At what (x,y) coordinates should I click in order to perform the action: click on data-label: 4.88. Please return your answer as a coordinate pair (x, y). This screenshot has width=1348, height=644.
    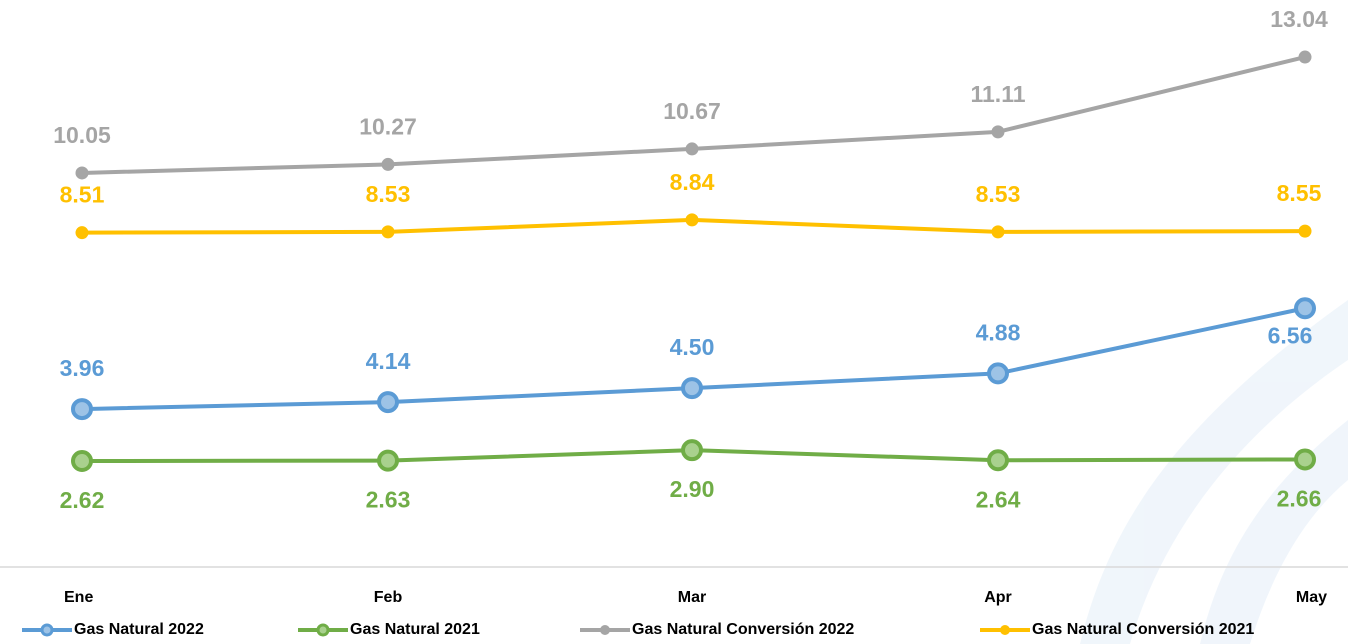
    Looking at the image, I should click on (998, 332).